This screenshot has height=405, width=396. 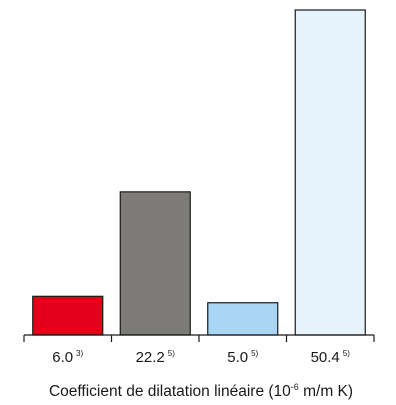 What do you see at coordinates (295, 387) in the screenshot?
I see `x-axis-label-exponent: -6` at bounding box center [295, 387].